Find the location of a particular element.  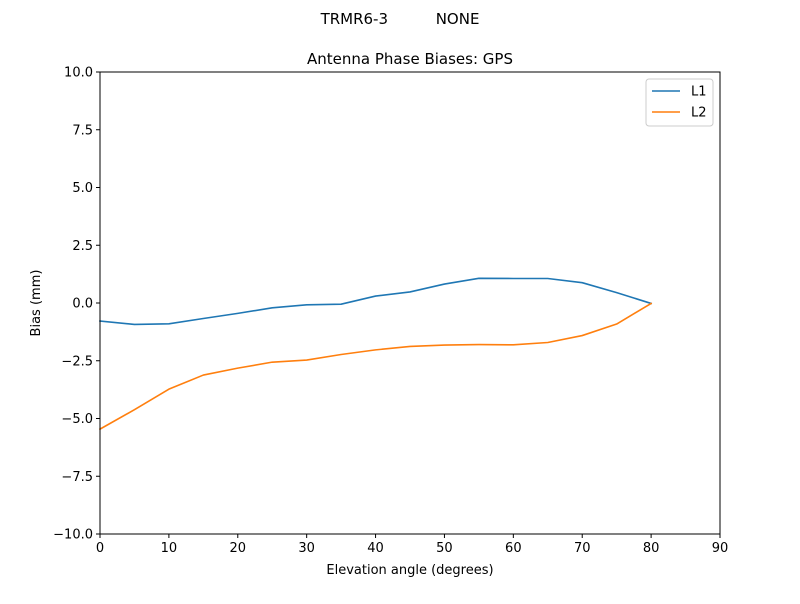

x-tick-label: 40 is located at coordinates (375, 548).